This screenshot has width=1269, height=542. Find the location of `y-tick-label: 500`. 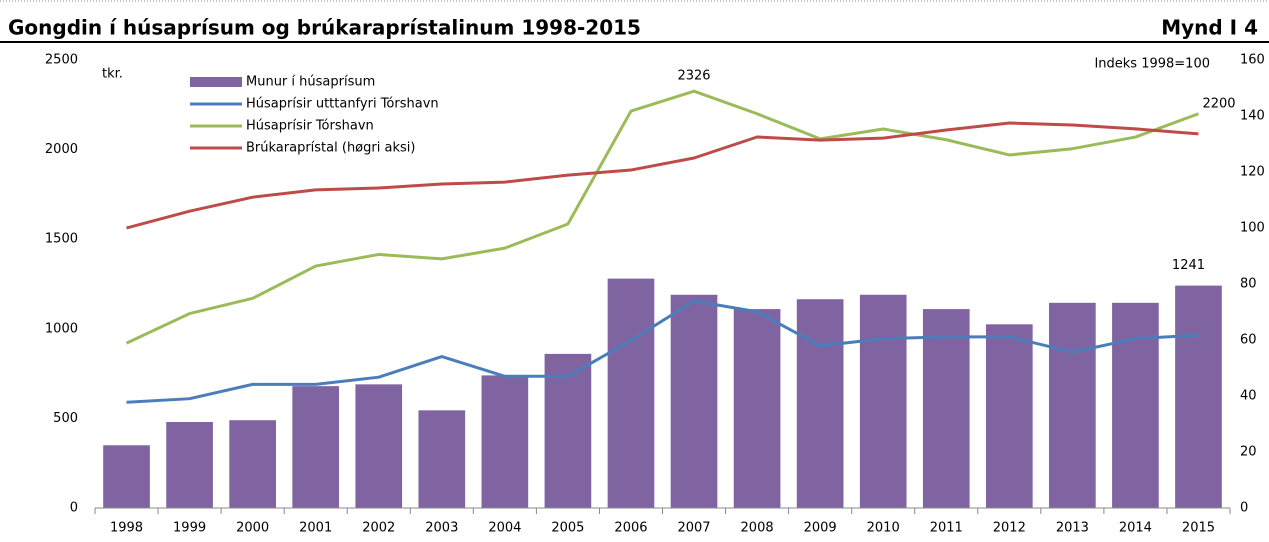

y-tick-label: 500 is located at coordinates (65, 418).